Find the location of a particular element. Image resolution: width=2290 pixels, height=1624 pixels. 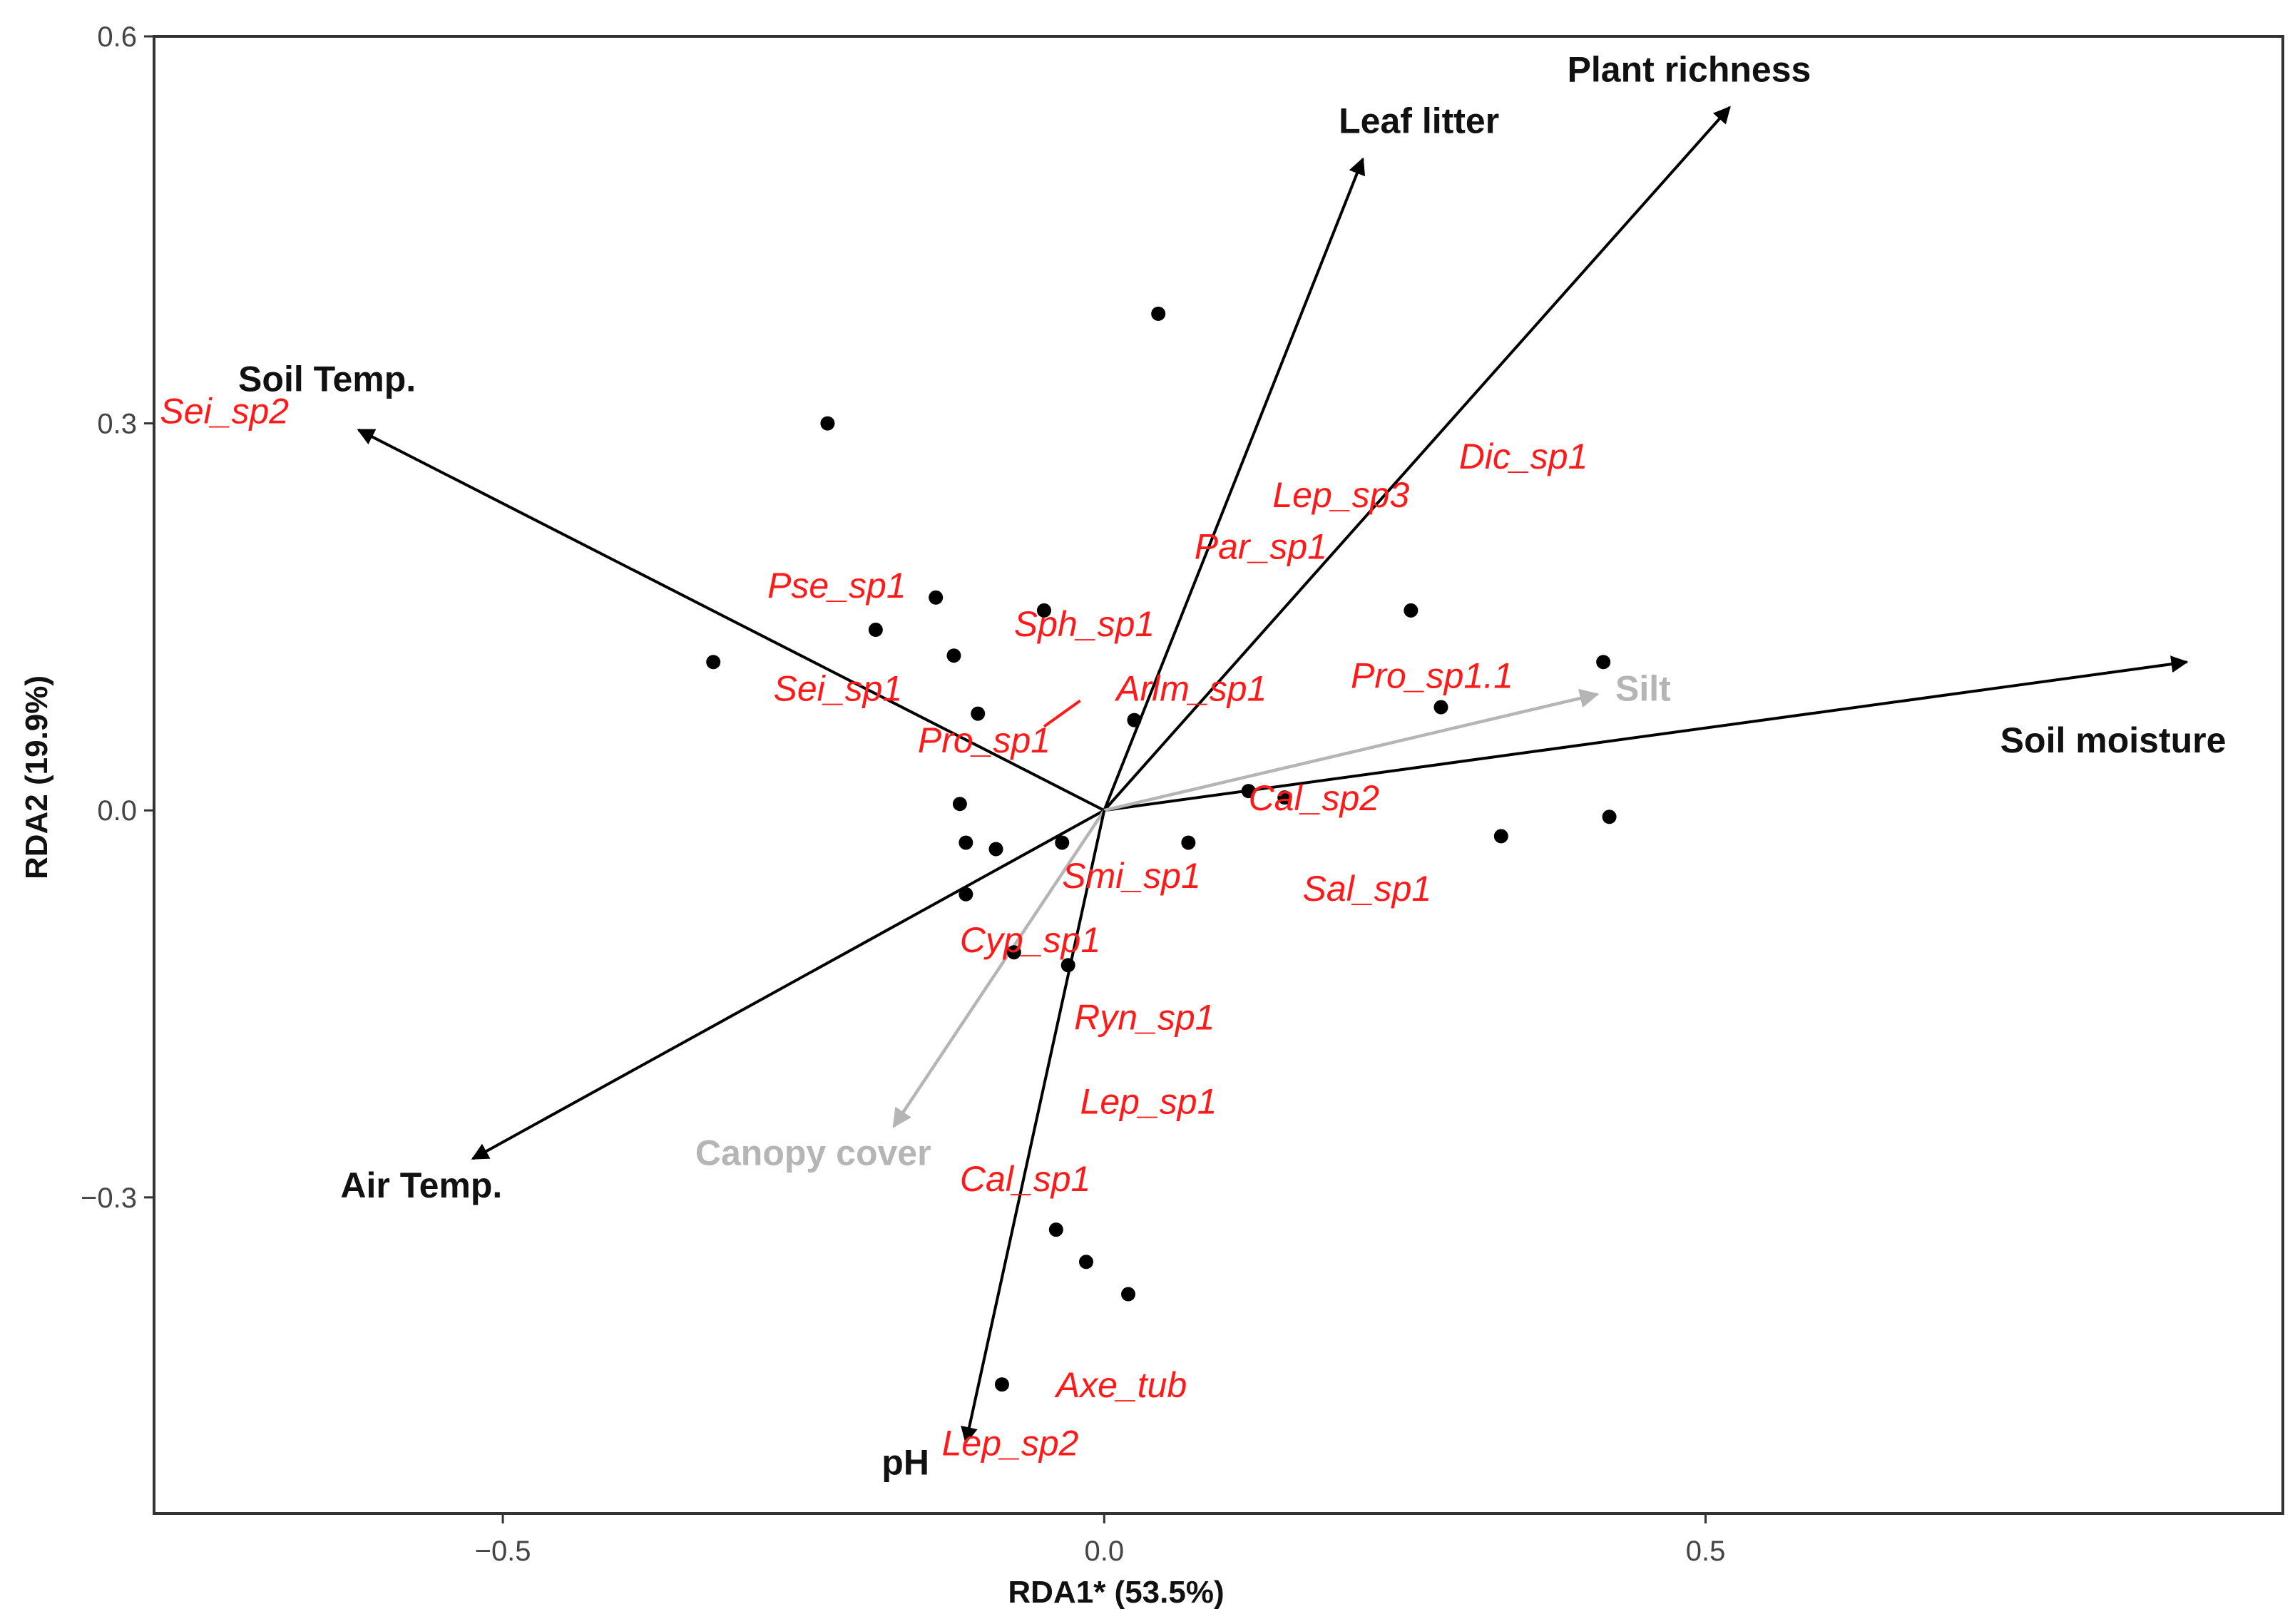

x-axis-ticks: −0.5 0.0 0.5 is located at coordinates (1100, 1540).